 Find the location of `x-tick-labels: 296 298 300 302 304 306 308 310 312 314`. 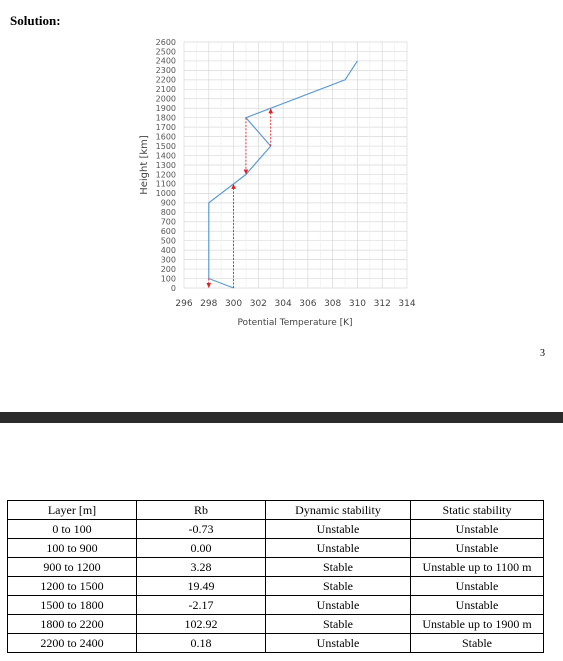

x-tick-labels: 296 298 300 302 304 306 308 310 312 314 is located at coordinates (295, 304).